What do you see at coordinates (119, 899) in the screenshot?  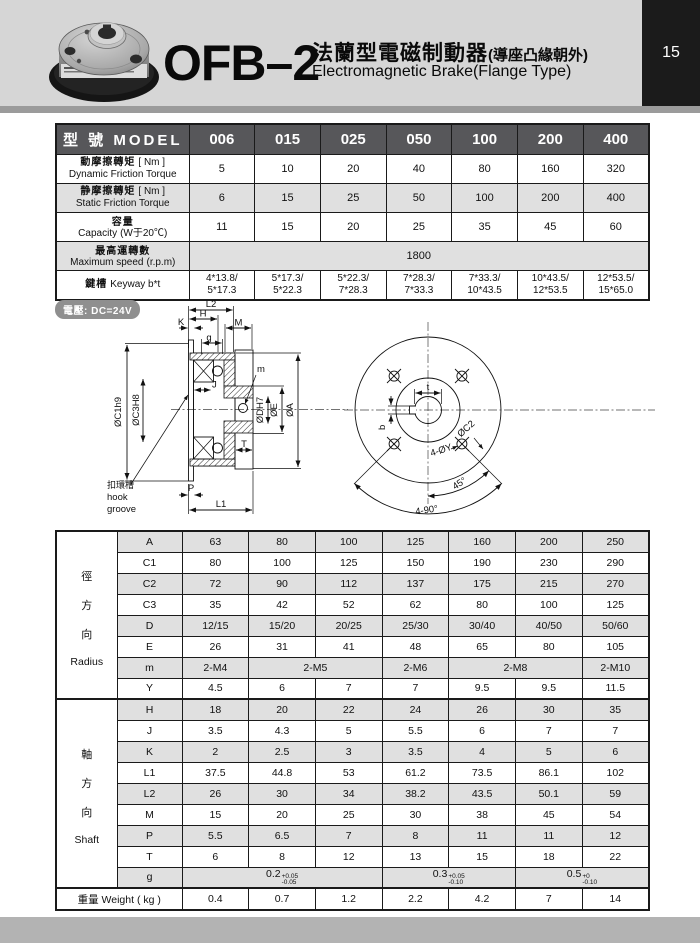 I see `weight-label: 重量 Weight ( kg )` at bounding box center [119, 899].